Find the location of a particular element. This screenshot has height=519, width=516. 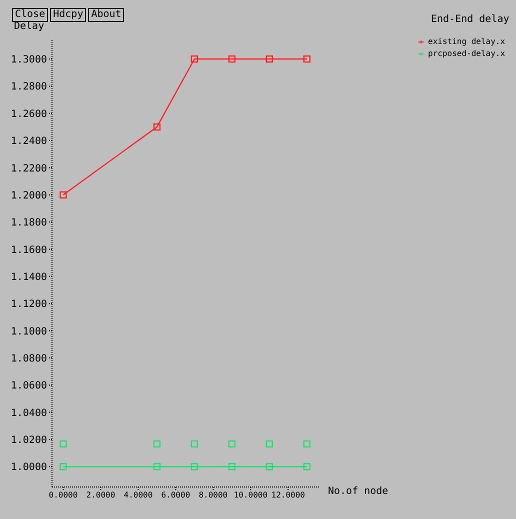

y-tick-label: 1.0600 is located at coordinates (28, 386).